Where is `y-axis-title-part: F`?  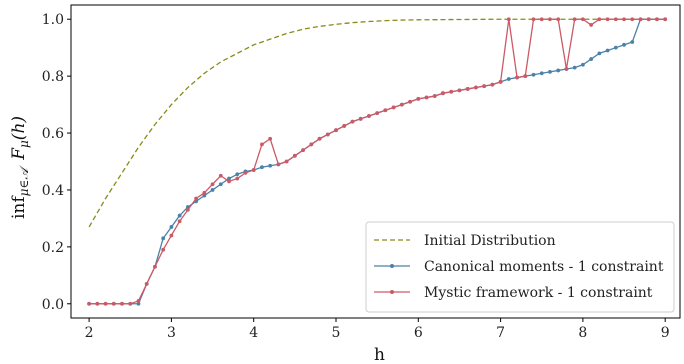 y-axis-title-part: F is located at coordinates (19, 154).